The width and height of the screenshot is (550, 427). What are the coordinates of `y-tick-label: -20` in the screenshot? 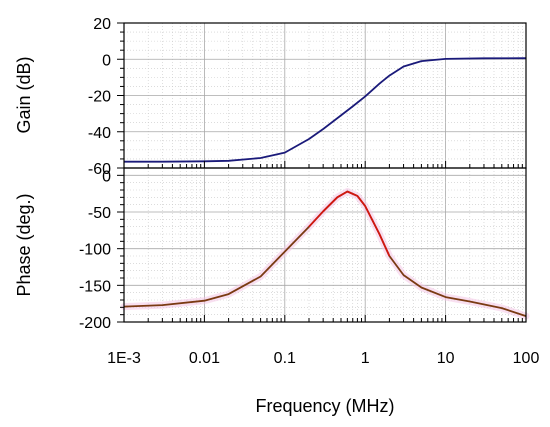 It's located at (99, 97).